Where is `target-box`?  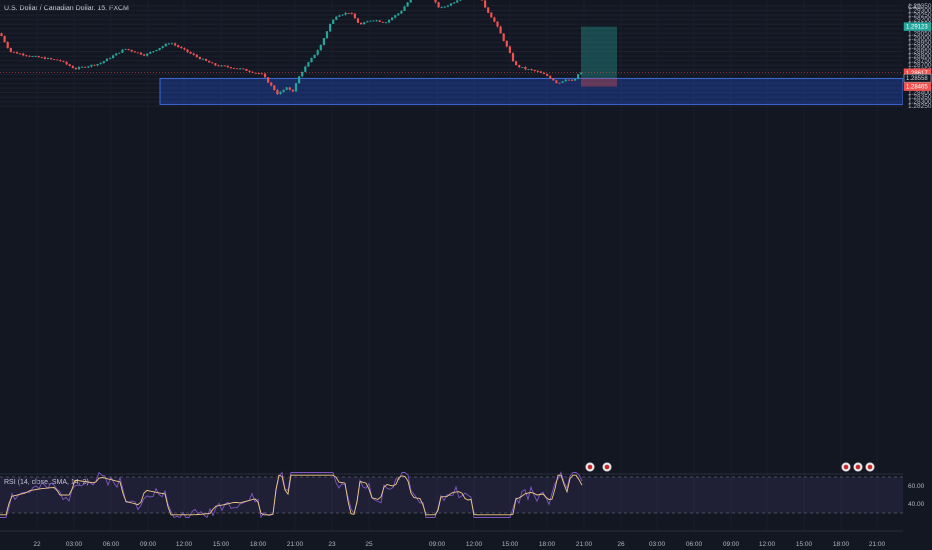
target-box is located at coordinates (599, 52).